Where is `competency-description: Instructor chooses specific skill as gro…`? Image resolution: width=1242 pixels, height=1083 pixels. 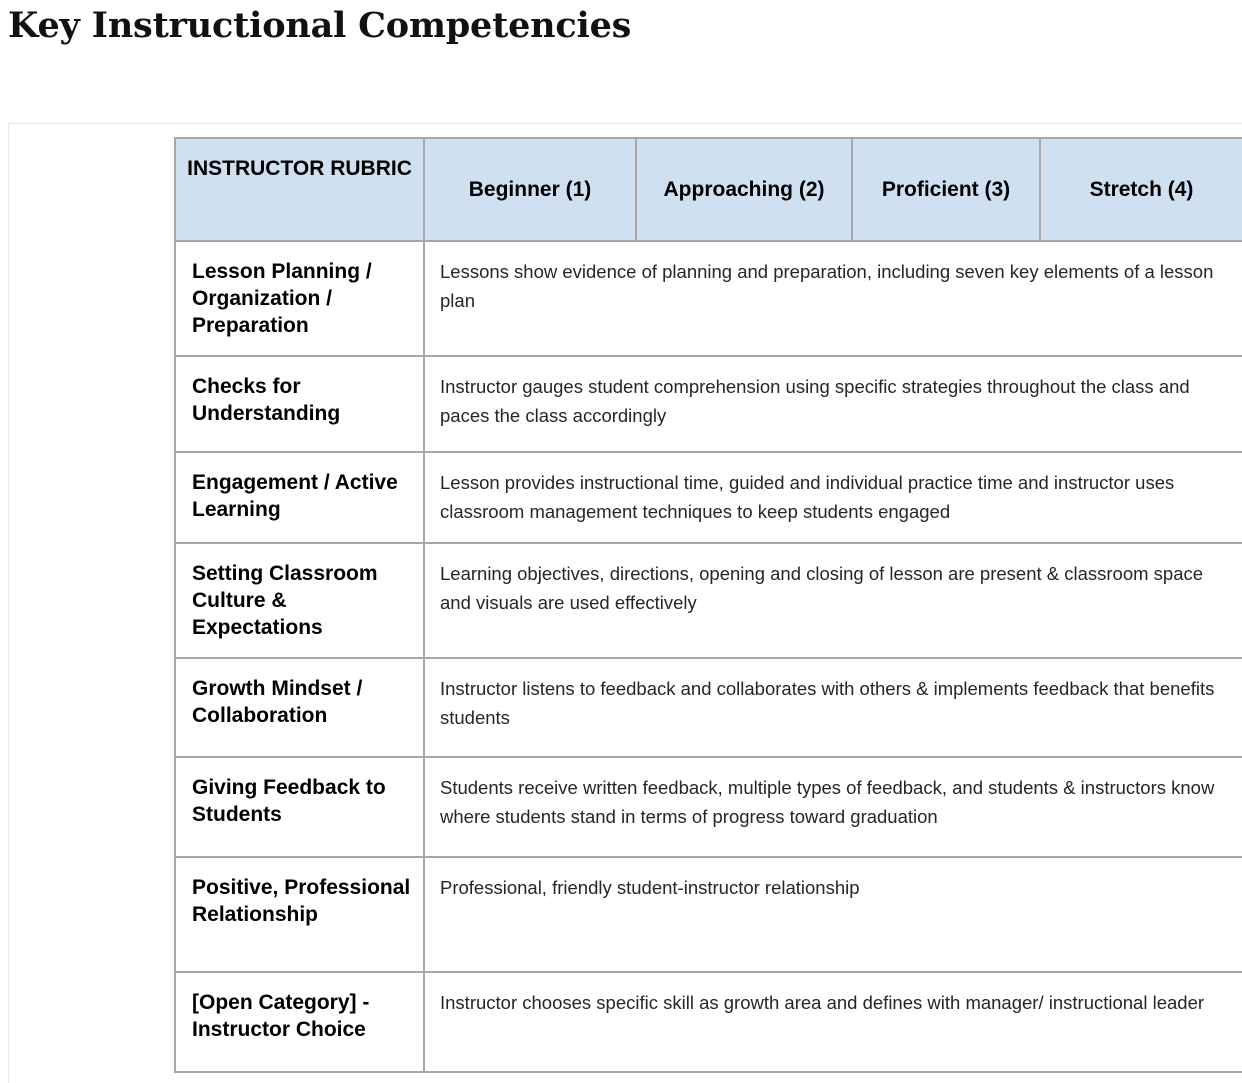 competency-description: Instructor chooses specific skill as gro… is located at coordinates (832, 1022).